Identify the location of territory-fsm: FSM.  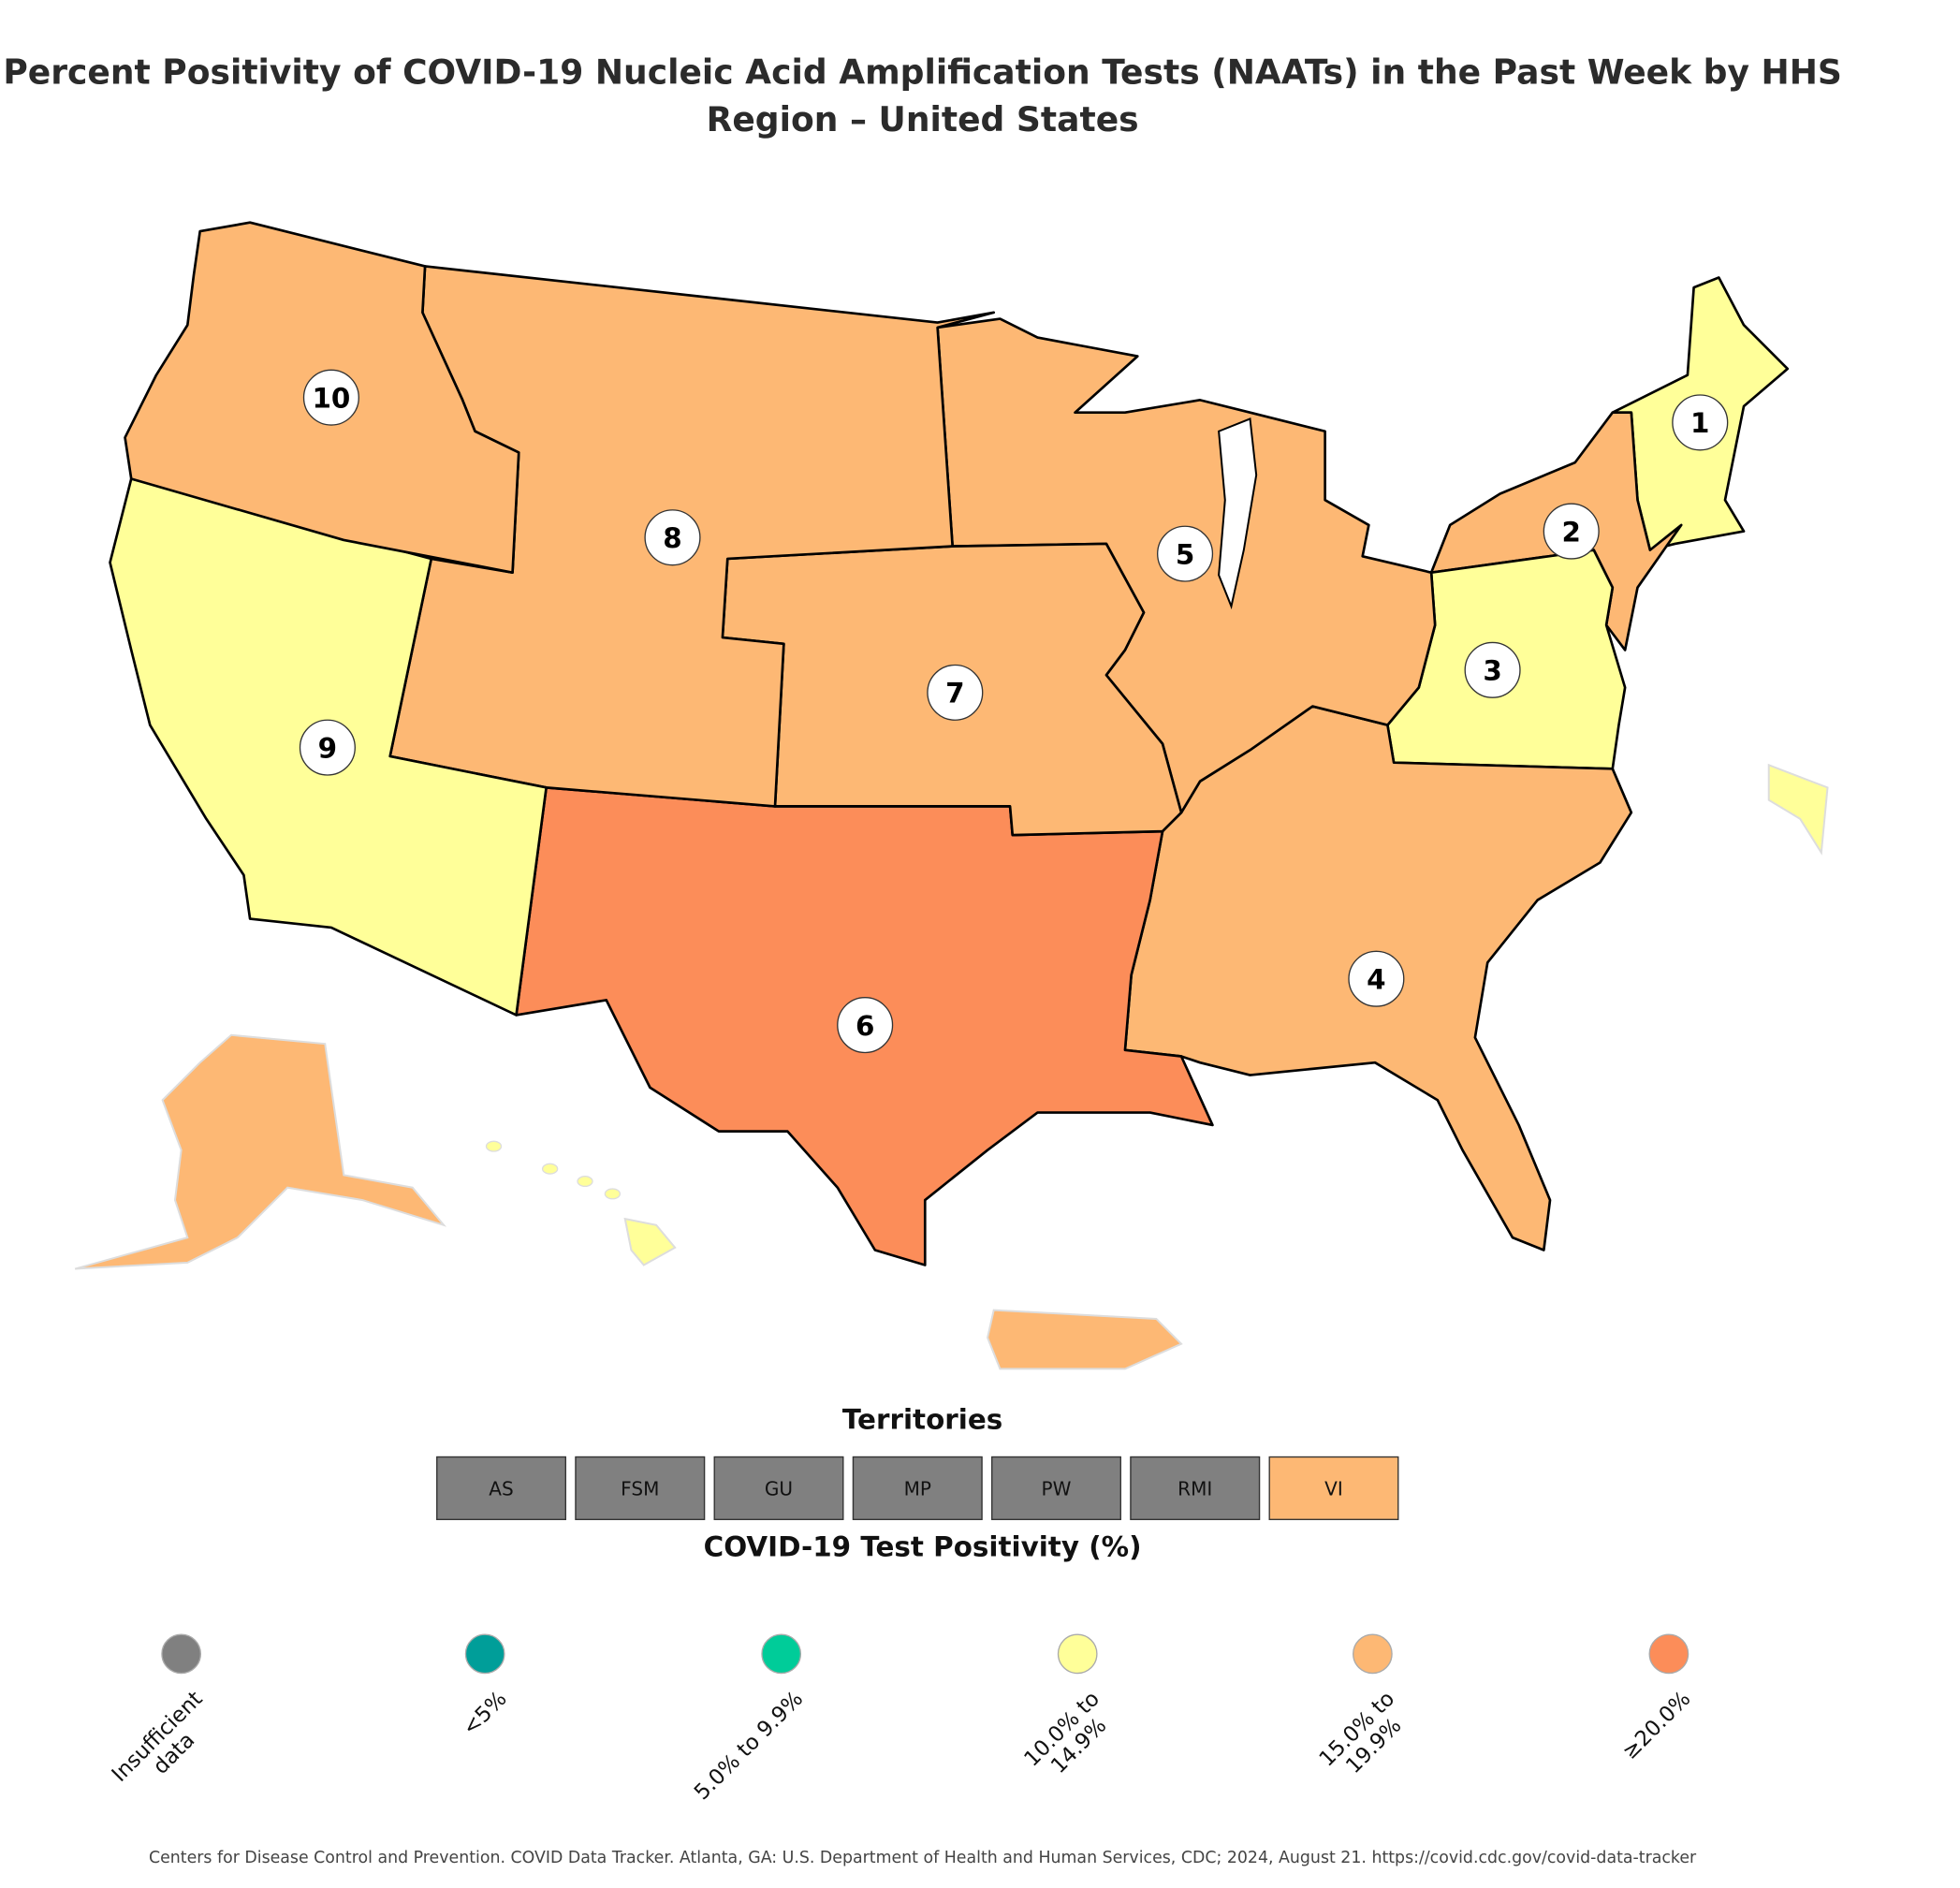
(640, 1488).